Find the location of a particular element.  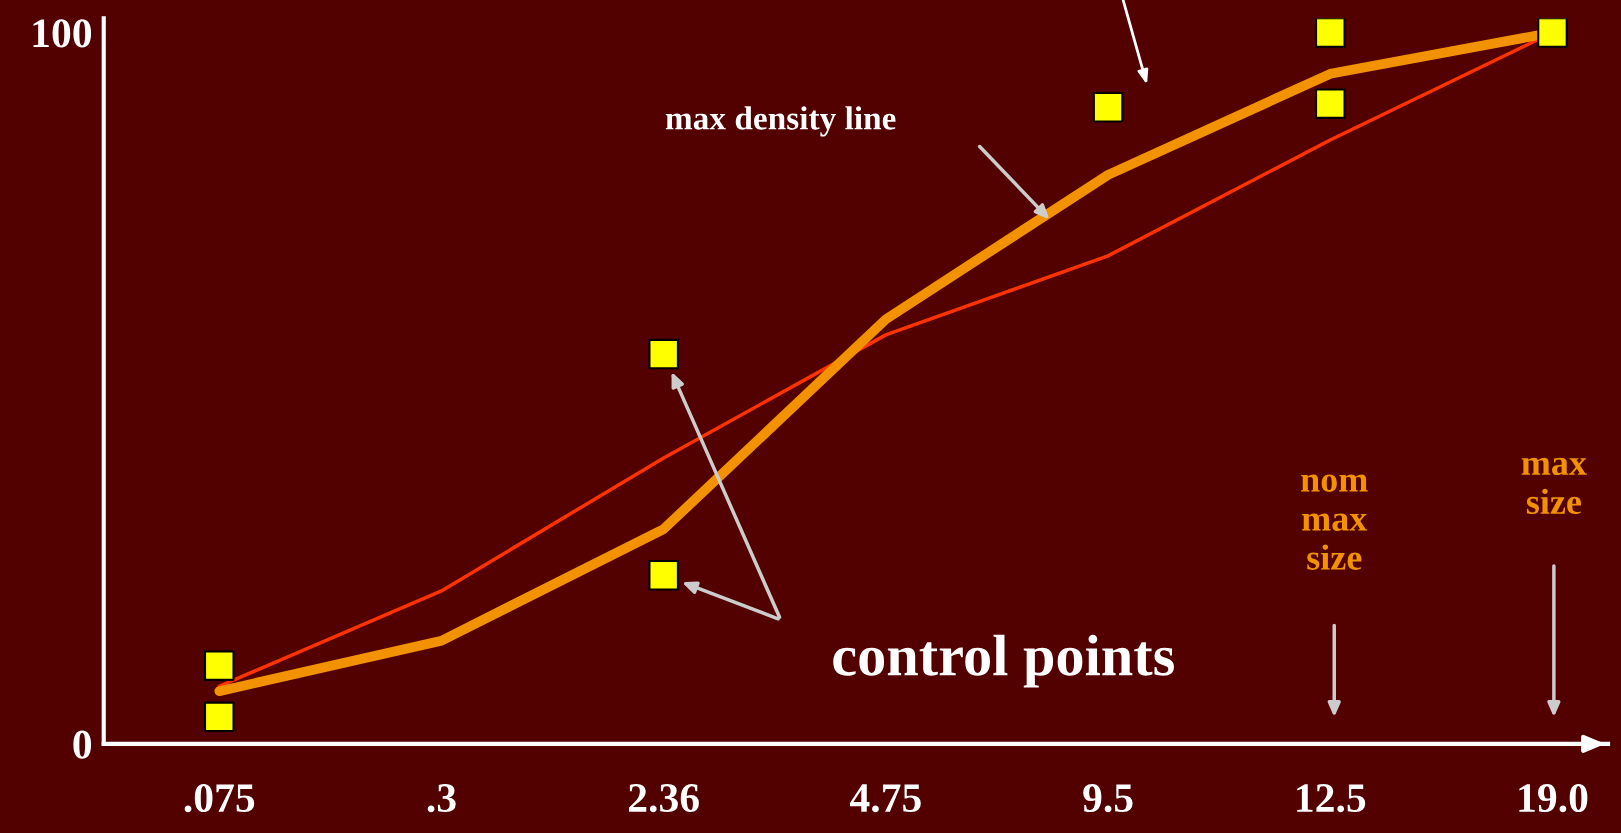

x-tick-label: .3 is located at coordinates (441, 798).